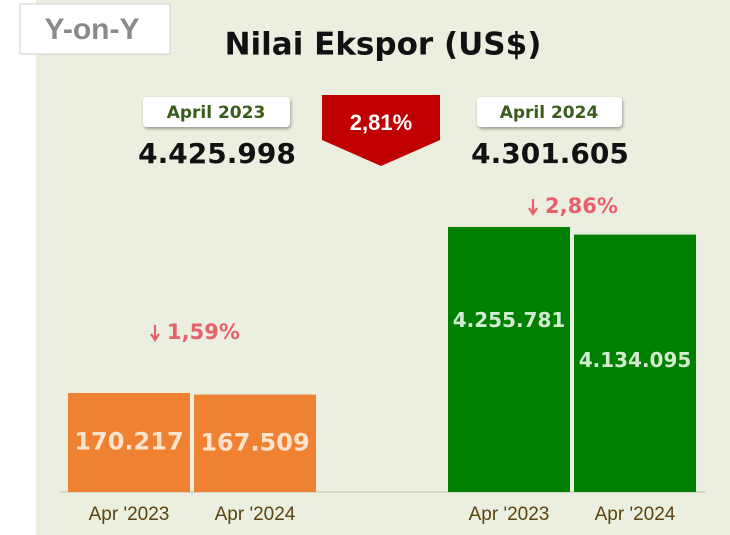 This screenshot has width=730, height=535. I want to click on period-label: April 2023, so click(216, 113).